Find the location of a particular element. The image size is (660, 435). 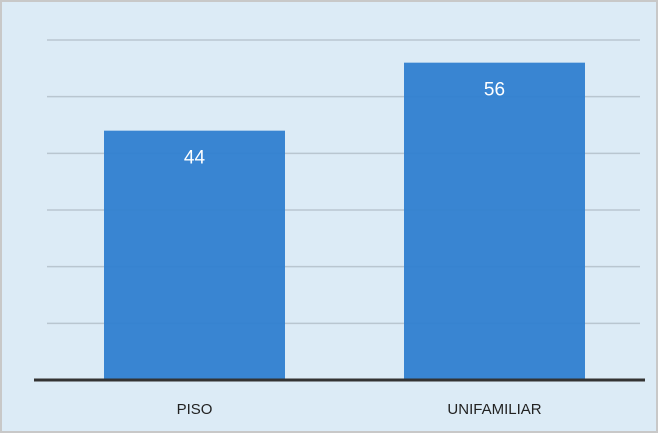

value-label: 56 is located at coordinates (494, 90).